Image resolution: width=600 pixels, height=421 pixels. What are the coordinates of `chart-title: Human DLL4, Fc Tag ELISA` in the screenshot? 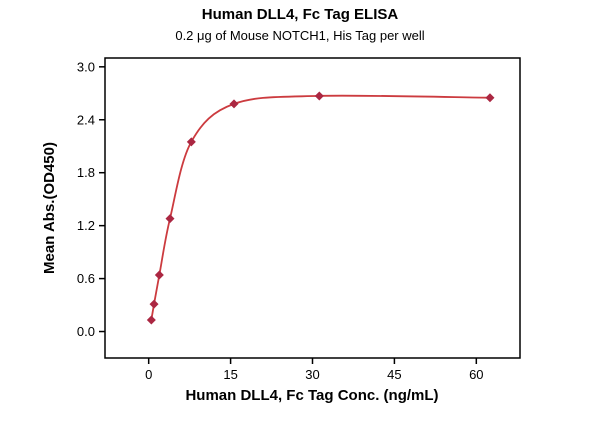 It's located at (300, 14).